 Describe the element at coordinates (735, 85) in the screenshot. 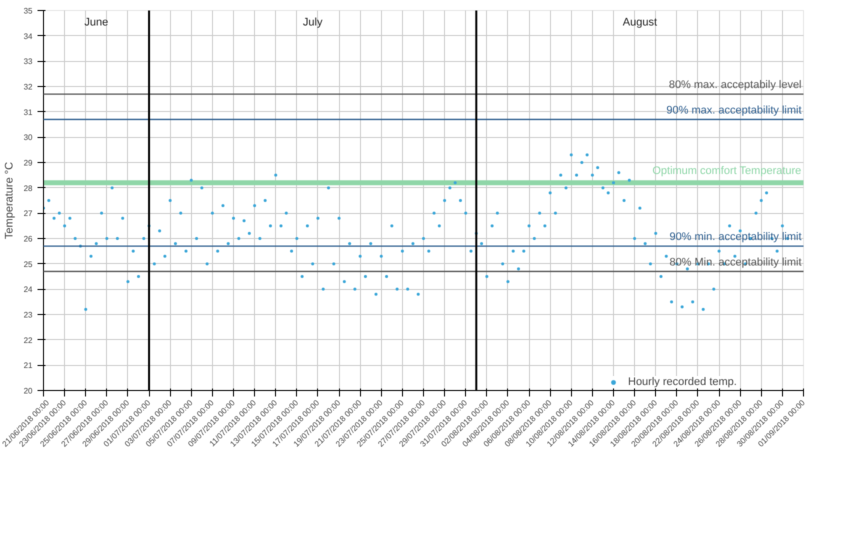

I see `ref-line-label: 80% max. acceptabily level` at that location.